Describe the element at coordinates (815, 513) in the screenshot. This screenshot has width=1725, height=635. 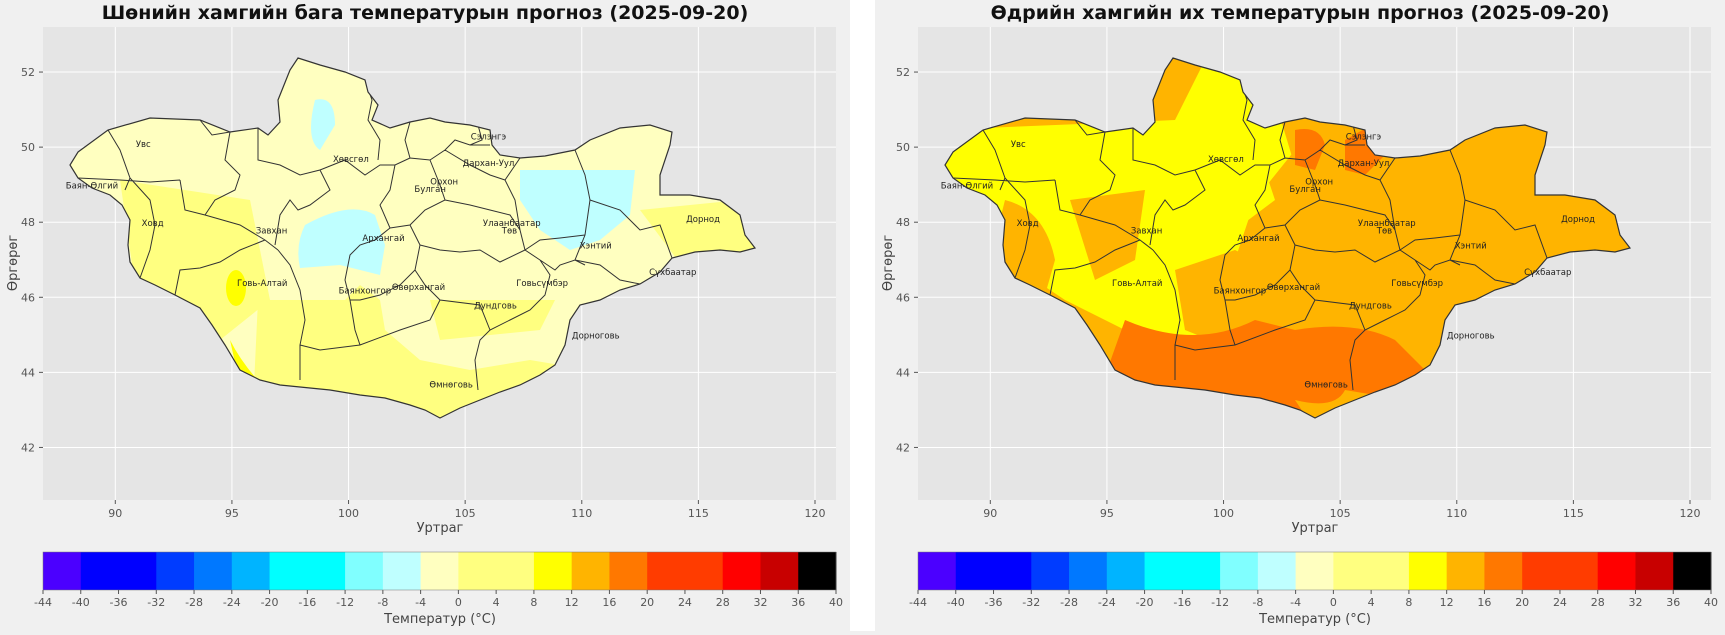
I see `x-tick-label: 120` at that location.